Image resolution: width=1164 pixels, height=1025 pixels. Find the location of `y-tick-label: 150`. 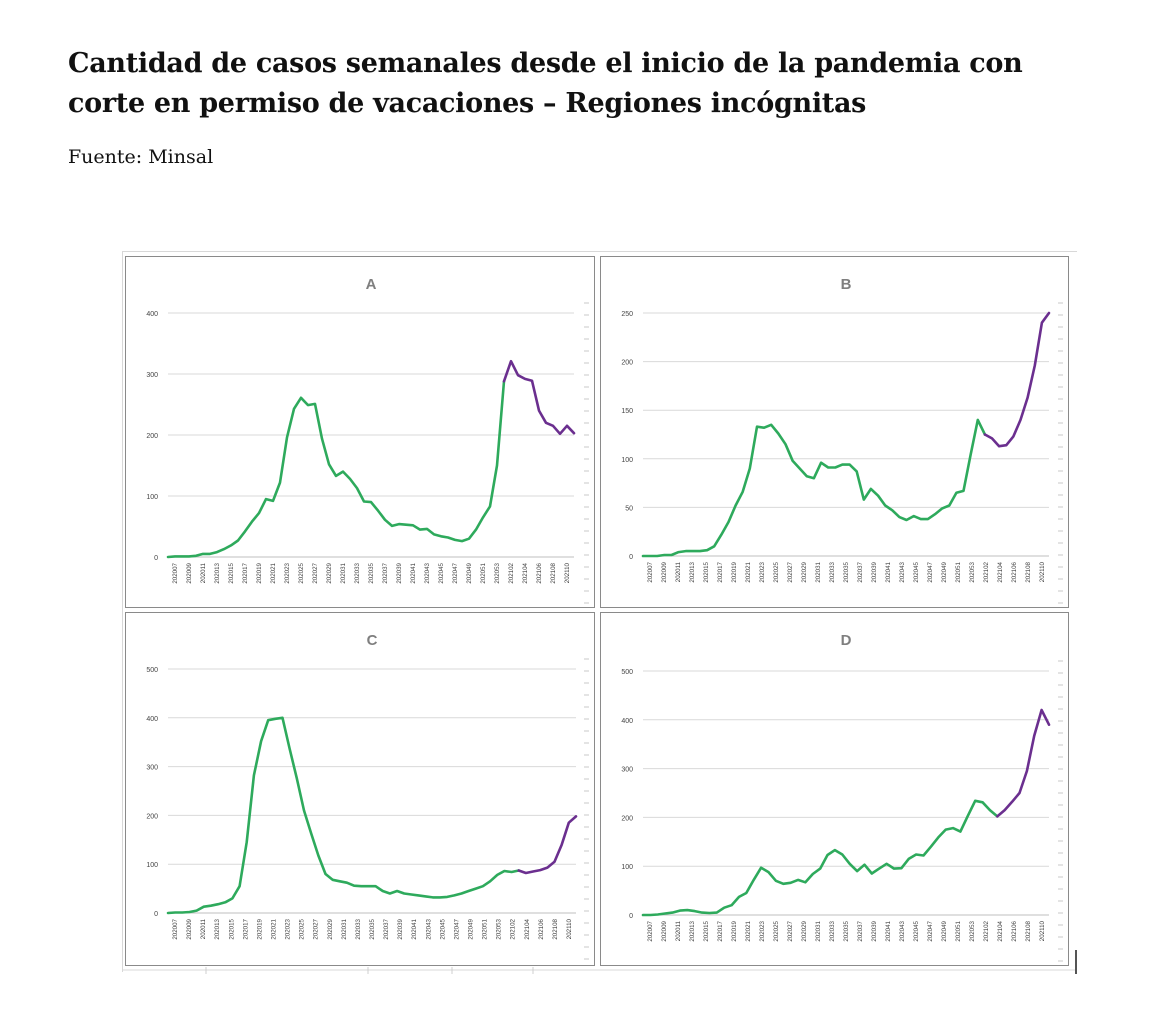

y-tick-label: 150 is located at coordinates (627, 411).